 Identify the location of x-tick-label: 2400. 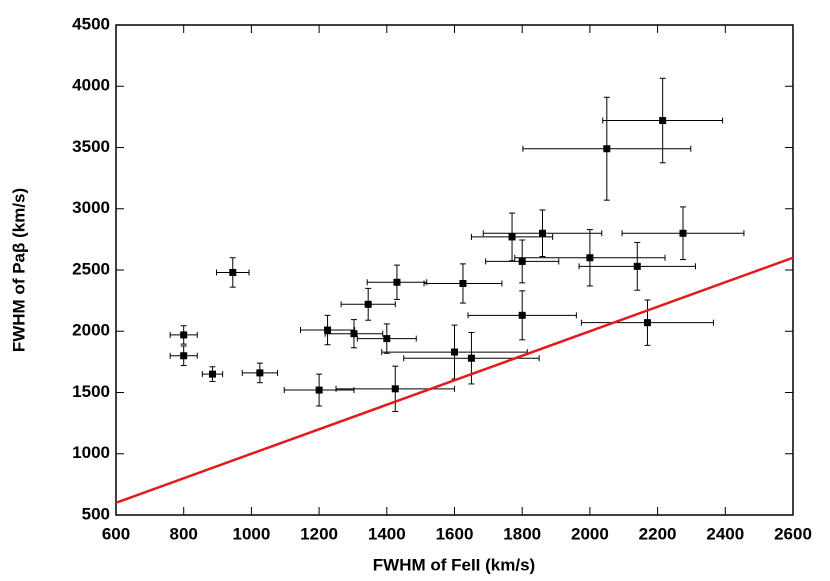
(725, 533).